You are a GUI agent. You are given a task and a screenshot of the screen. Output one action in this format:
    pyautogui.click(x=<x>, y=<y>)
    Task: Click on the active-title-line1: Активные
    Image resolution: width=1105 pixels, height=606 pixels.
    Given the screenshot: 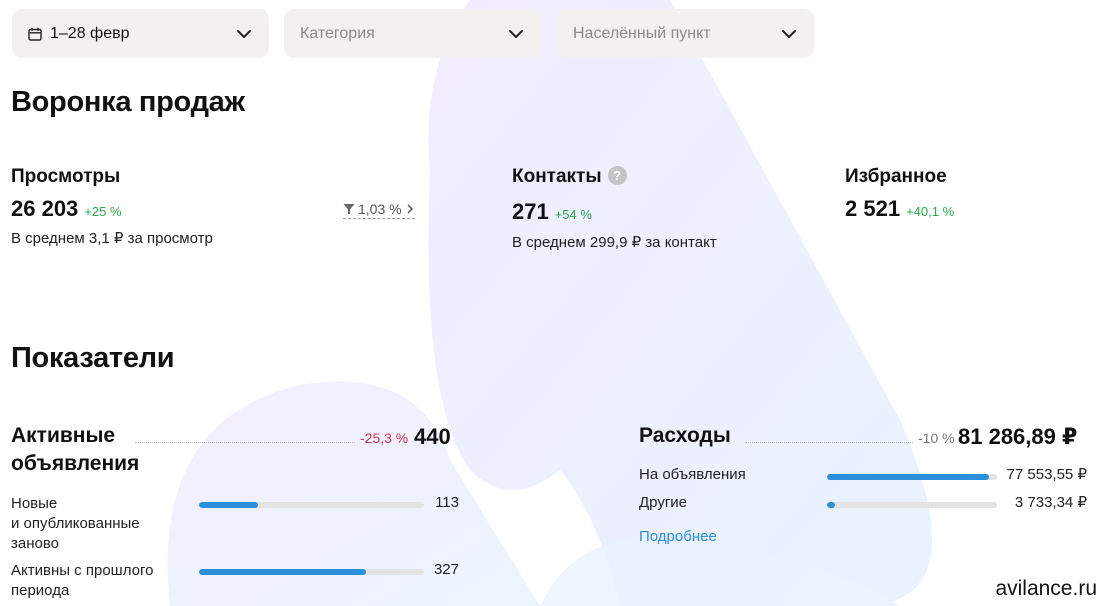 What is the action you would take?
    pyautogui.click(x=63, y=435)
    